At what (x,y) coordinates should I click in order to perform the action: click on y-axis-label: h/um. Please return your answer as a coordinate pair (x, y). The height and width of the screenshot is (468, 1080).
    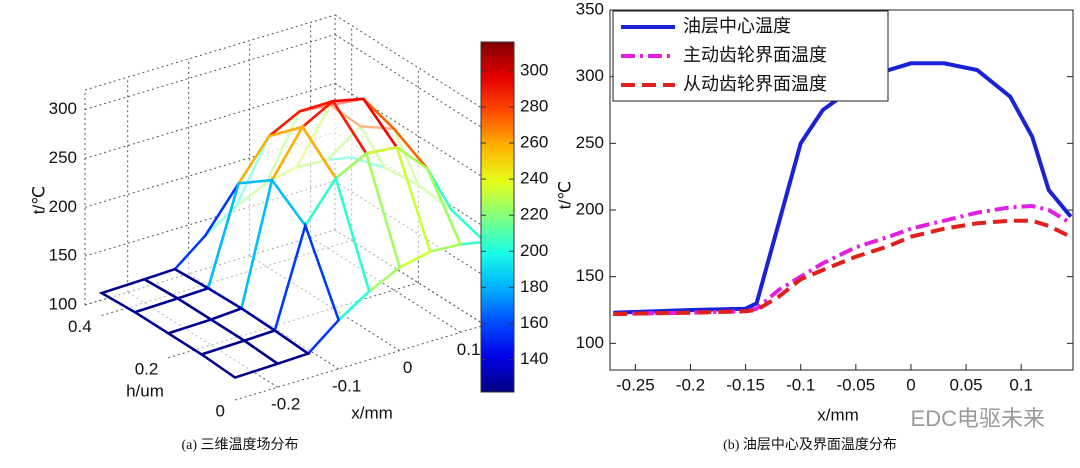
    Looking at the image, I should click on (145, 390).